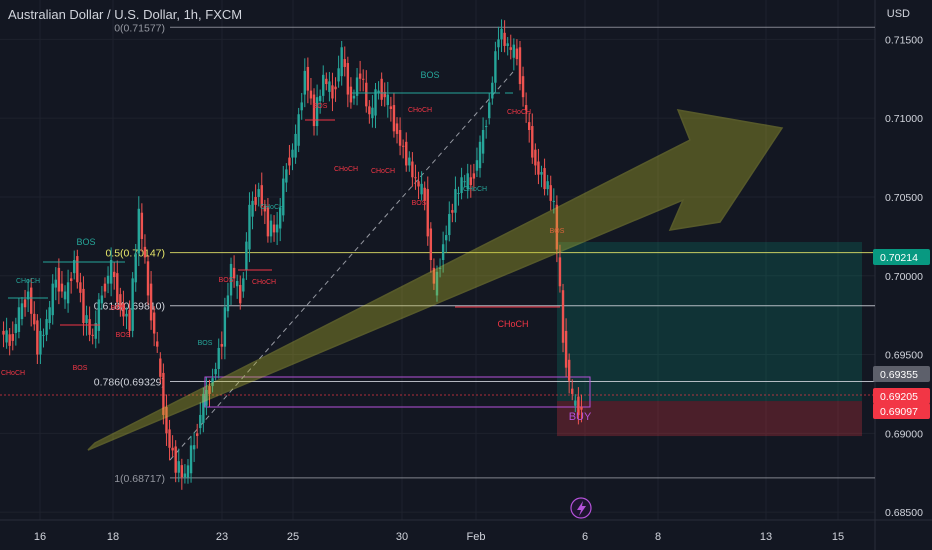 This screenshot has height=550, width=932. Describe the element at coordinates (585, 537) in the screenshot. I see `time-axis-tick: 6` at that location.